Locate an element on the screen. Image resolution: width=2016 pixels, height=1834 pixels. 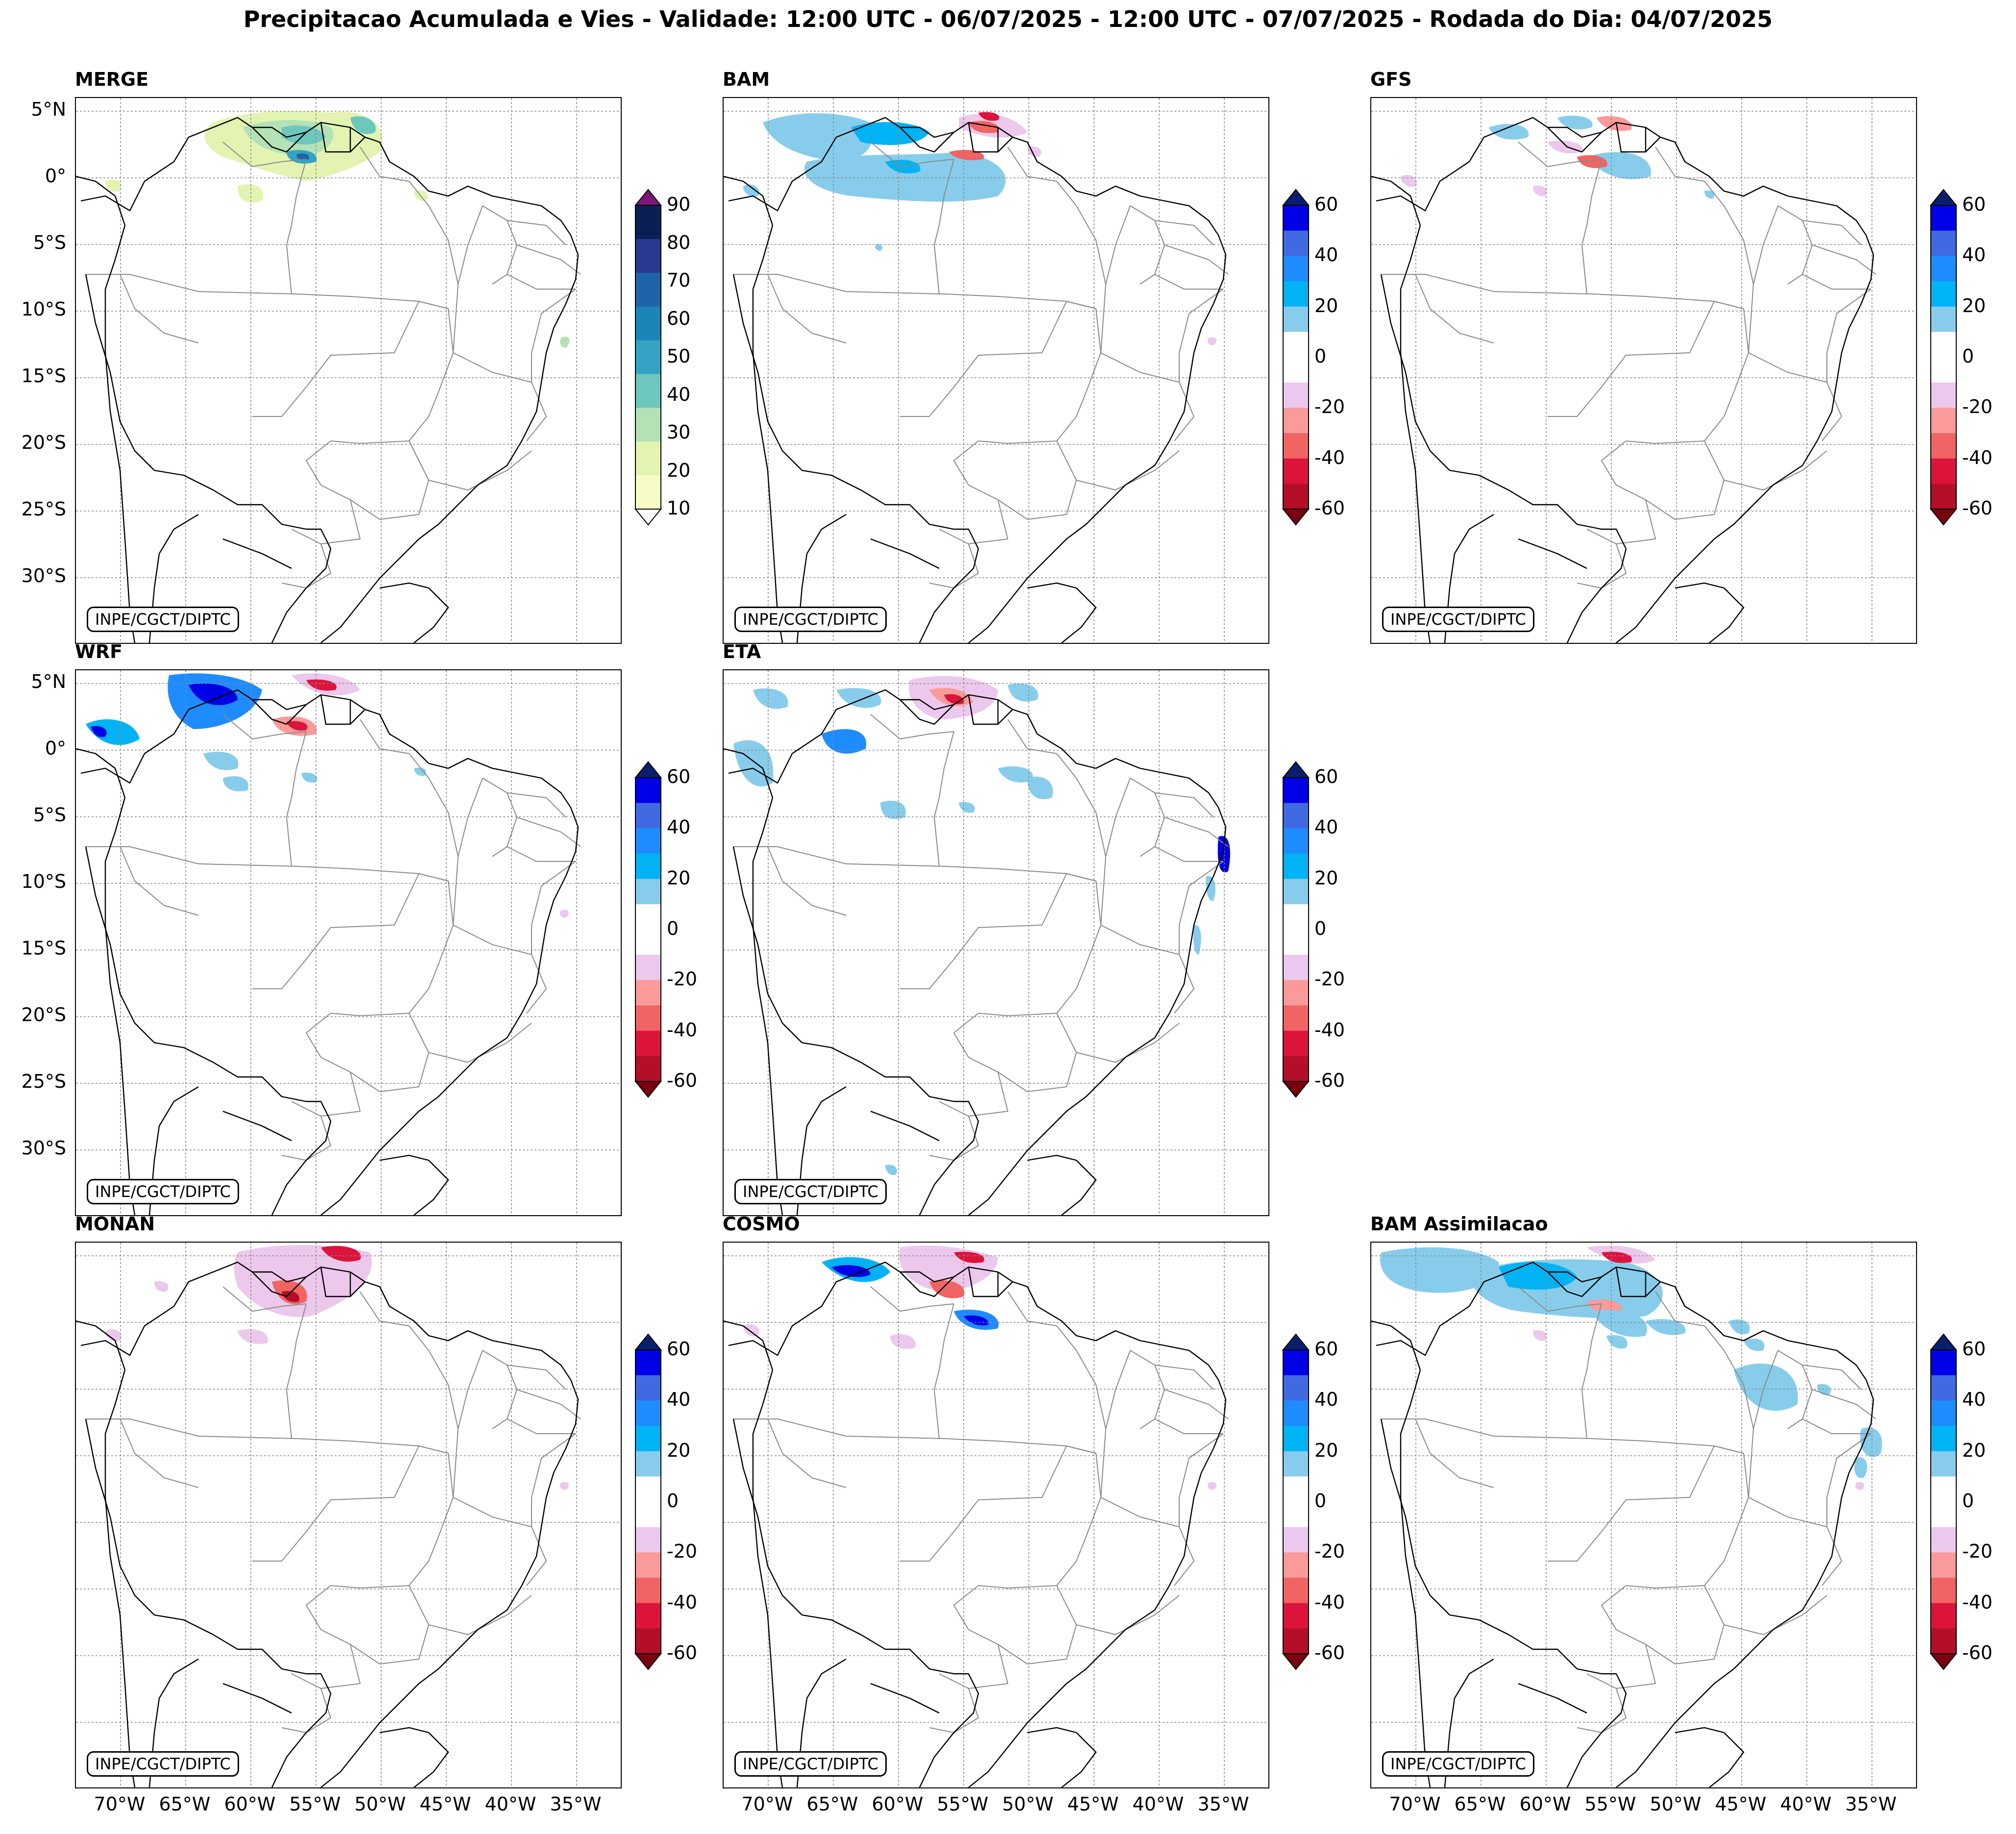
map-wrf: INPE/CGCT/DIPTC is located at coordinates (348, 943).